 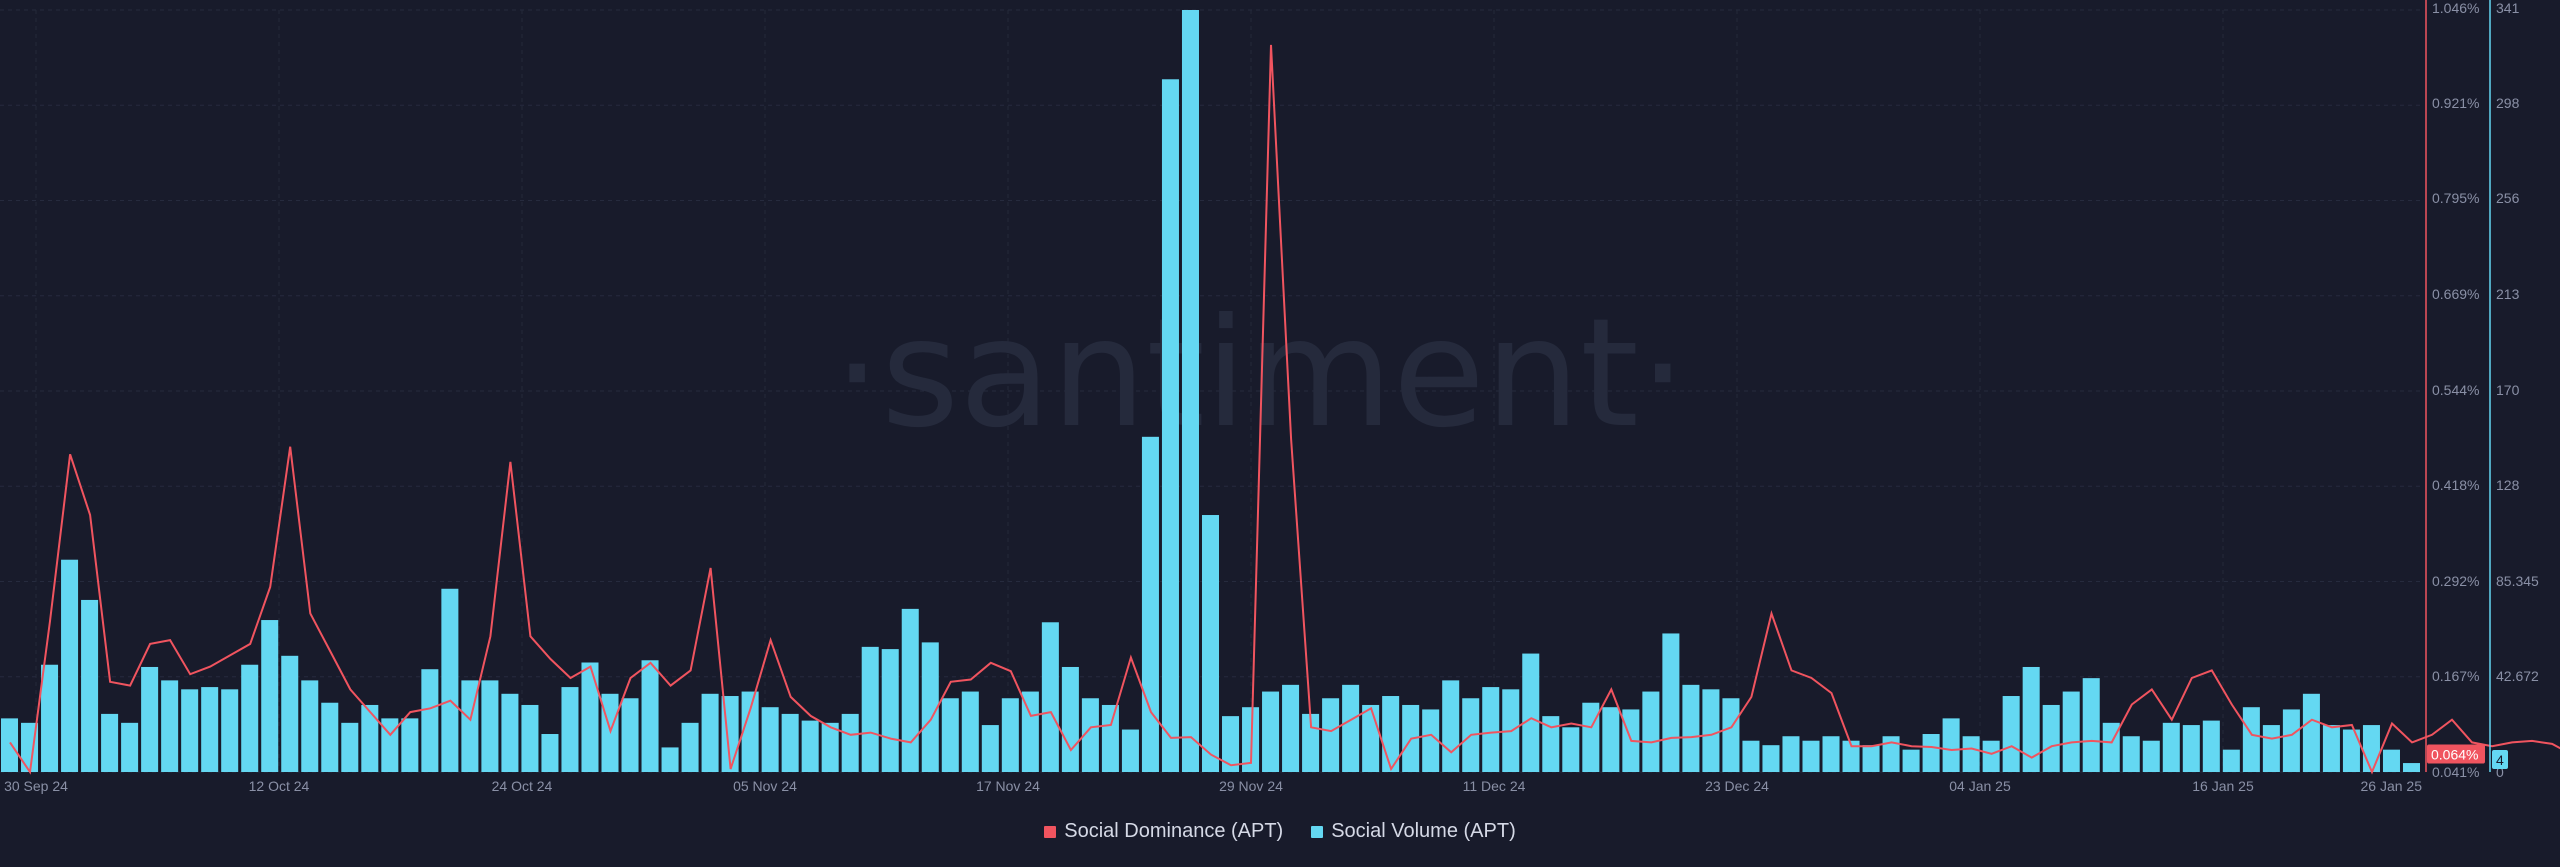 What do you see at coordinates (2455, 772) in the screenshot?
I see `dominance-tick-label: 0.041%` at bounding box center [2455, 772].